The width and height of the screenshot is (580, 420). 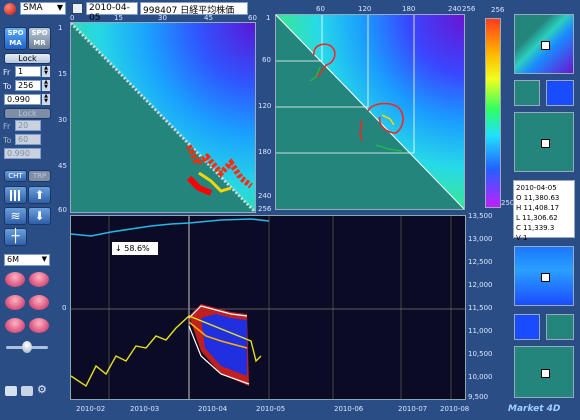 I want to click on rotate-right-button, so click(x=39, y=325).